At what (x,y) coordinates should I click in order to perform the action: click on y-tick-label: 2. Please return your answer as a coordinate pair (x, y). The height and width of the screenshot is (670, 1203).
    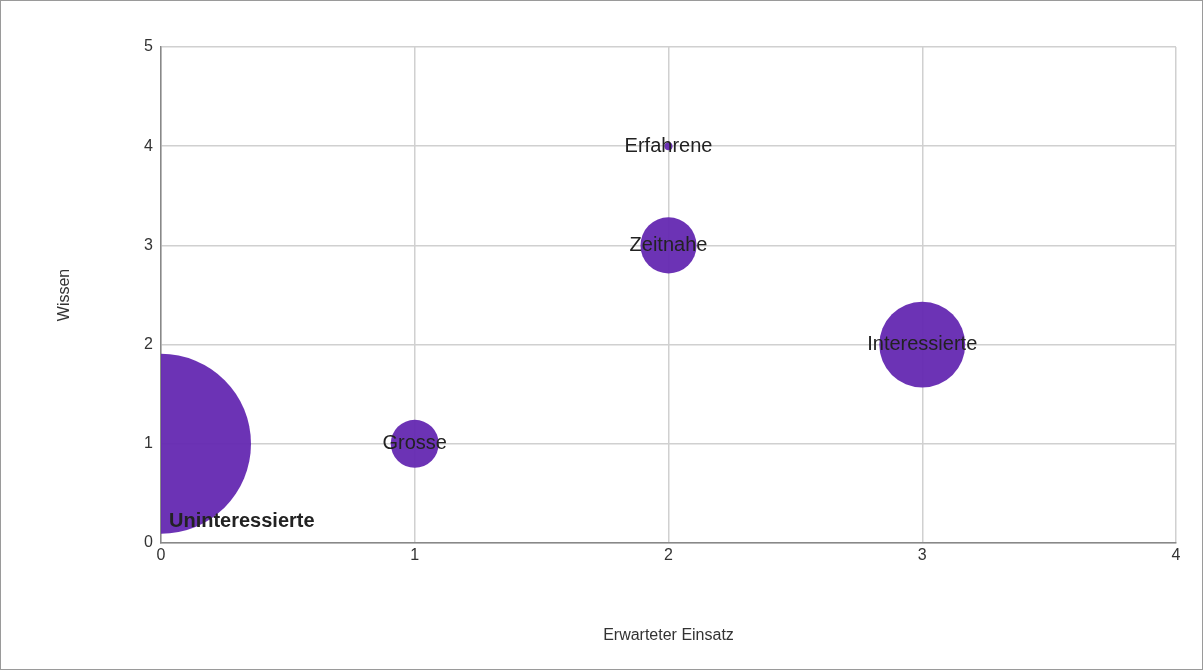
    Looking at the image, I should click on (149, 344).